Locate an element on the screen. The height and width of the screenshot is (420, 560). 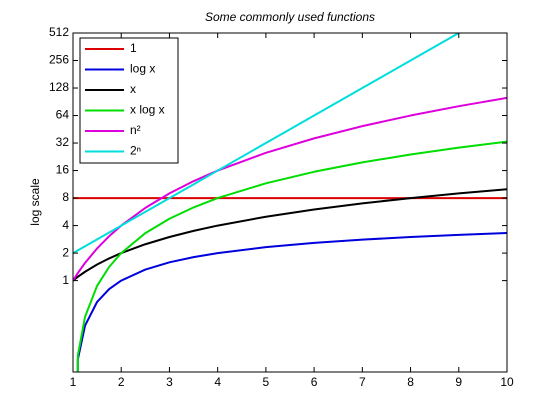
x-tick-label: 2 is located at coordinates (121, 382).